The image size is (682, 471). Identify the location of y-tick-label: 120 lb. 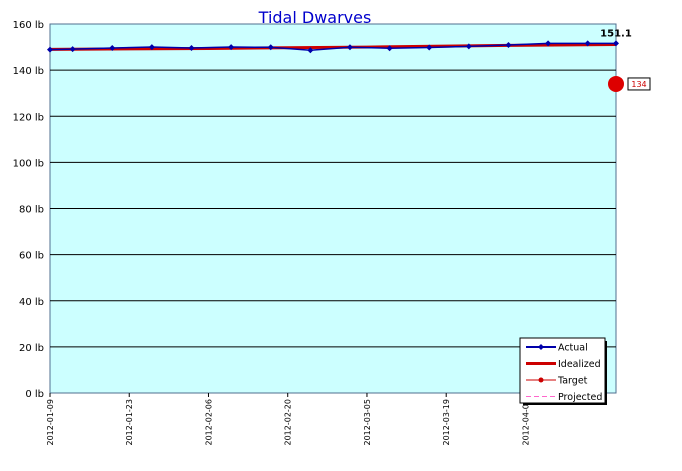
(28, 117).